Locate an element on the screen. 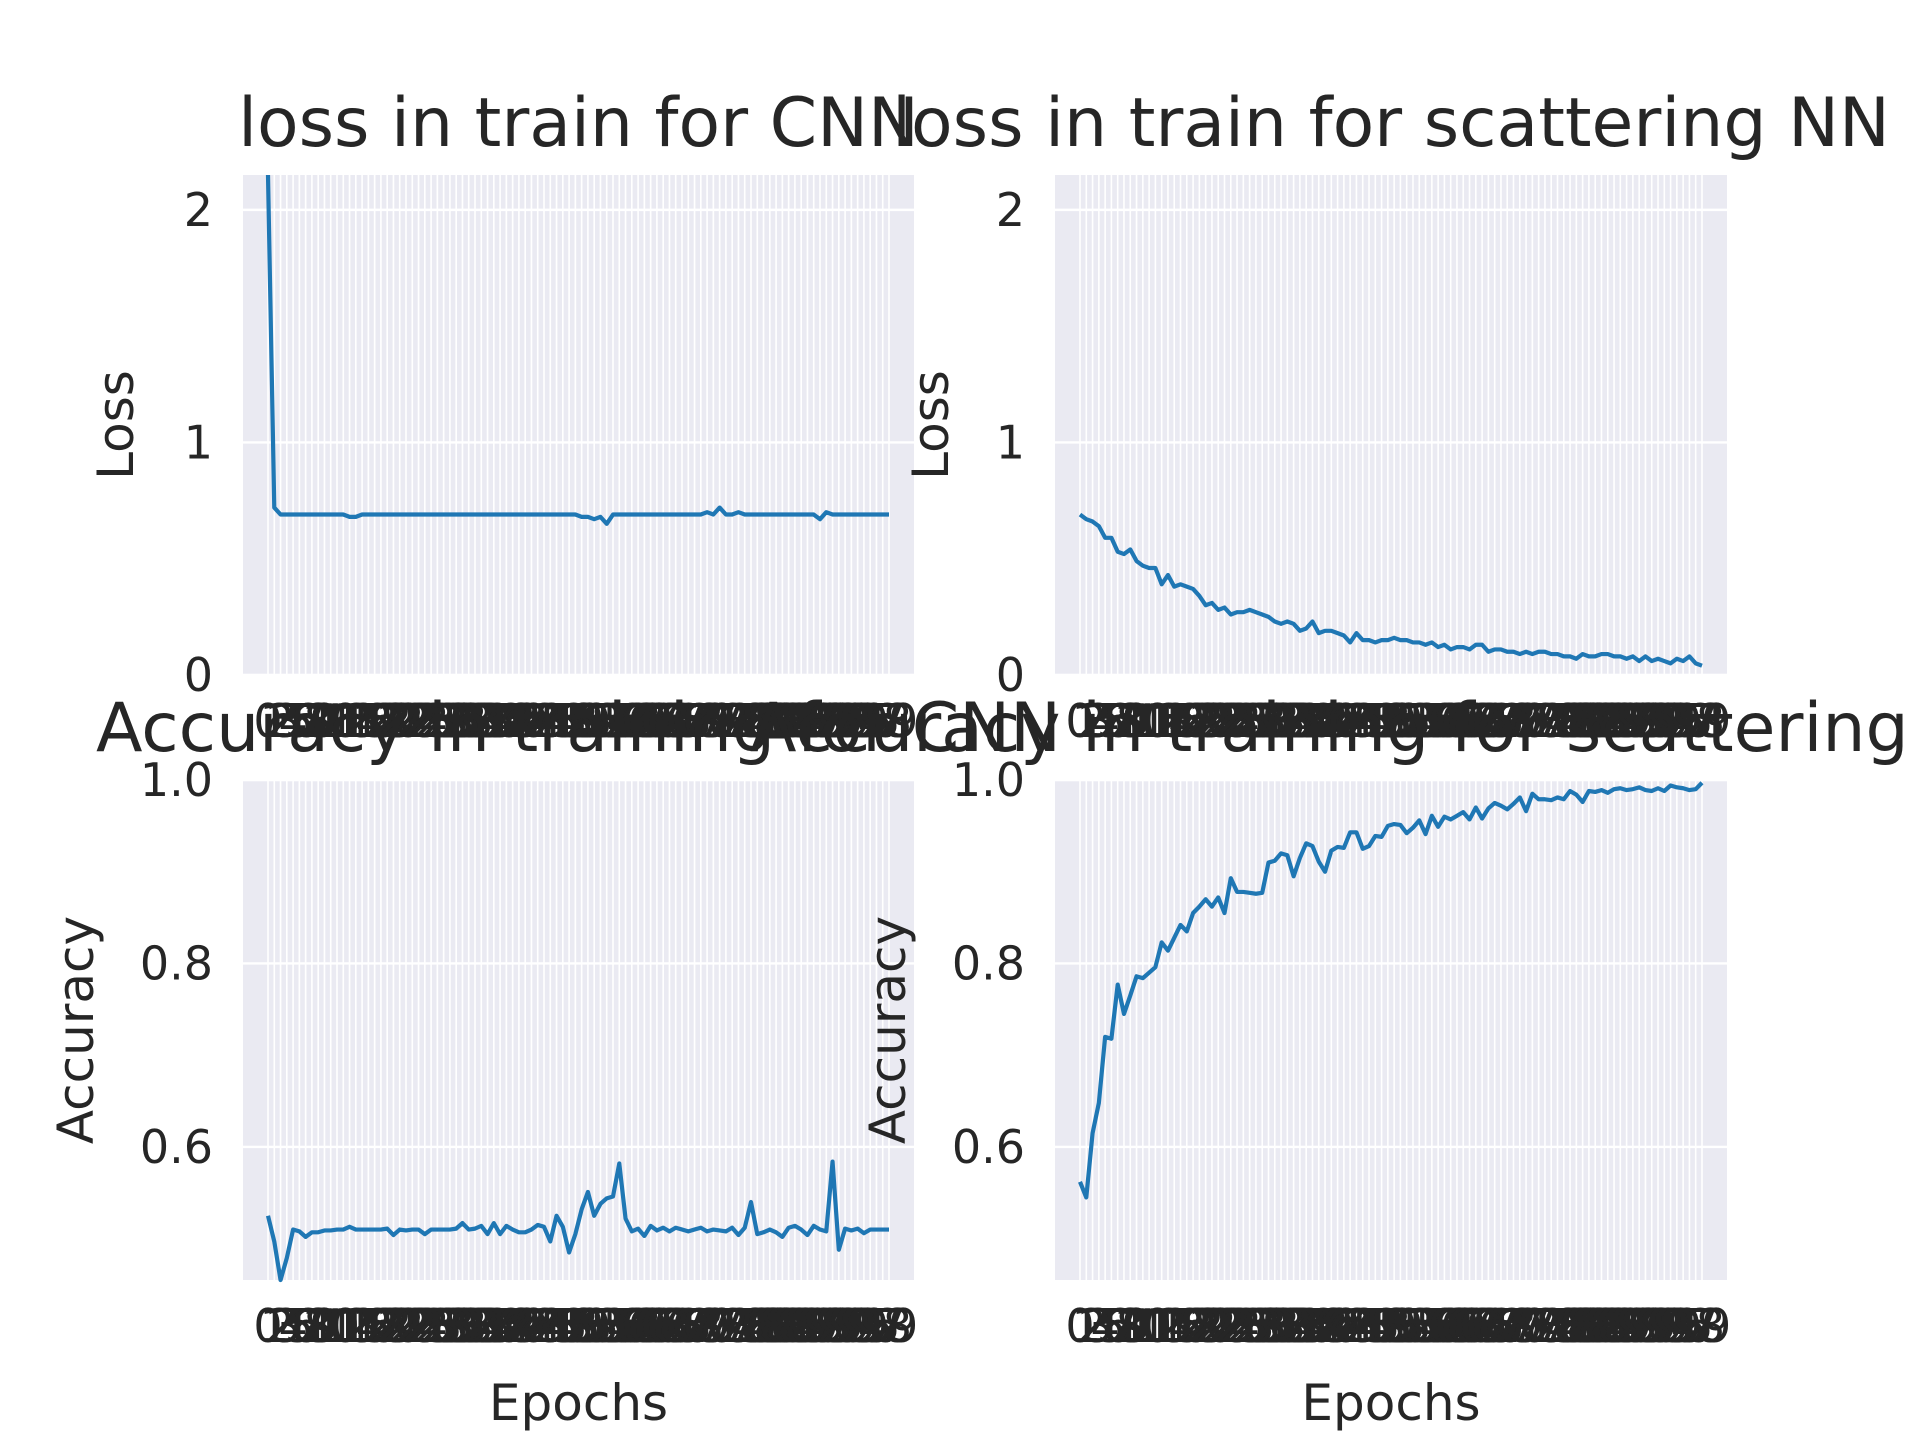 The width and height of the screenshot is (1920, 1440). x-tick-label: 56 is located at coordinates (1432, 721).